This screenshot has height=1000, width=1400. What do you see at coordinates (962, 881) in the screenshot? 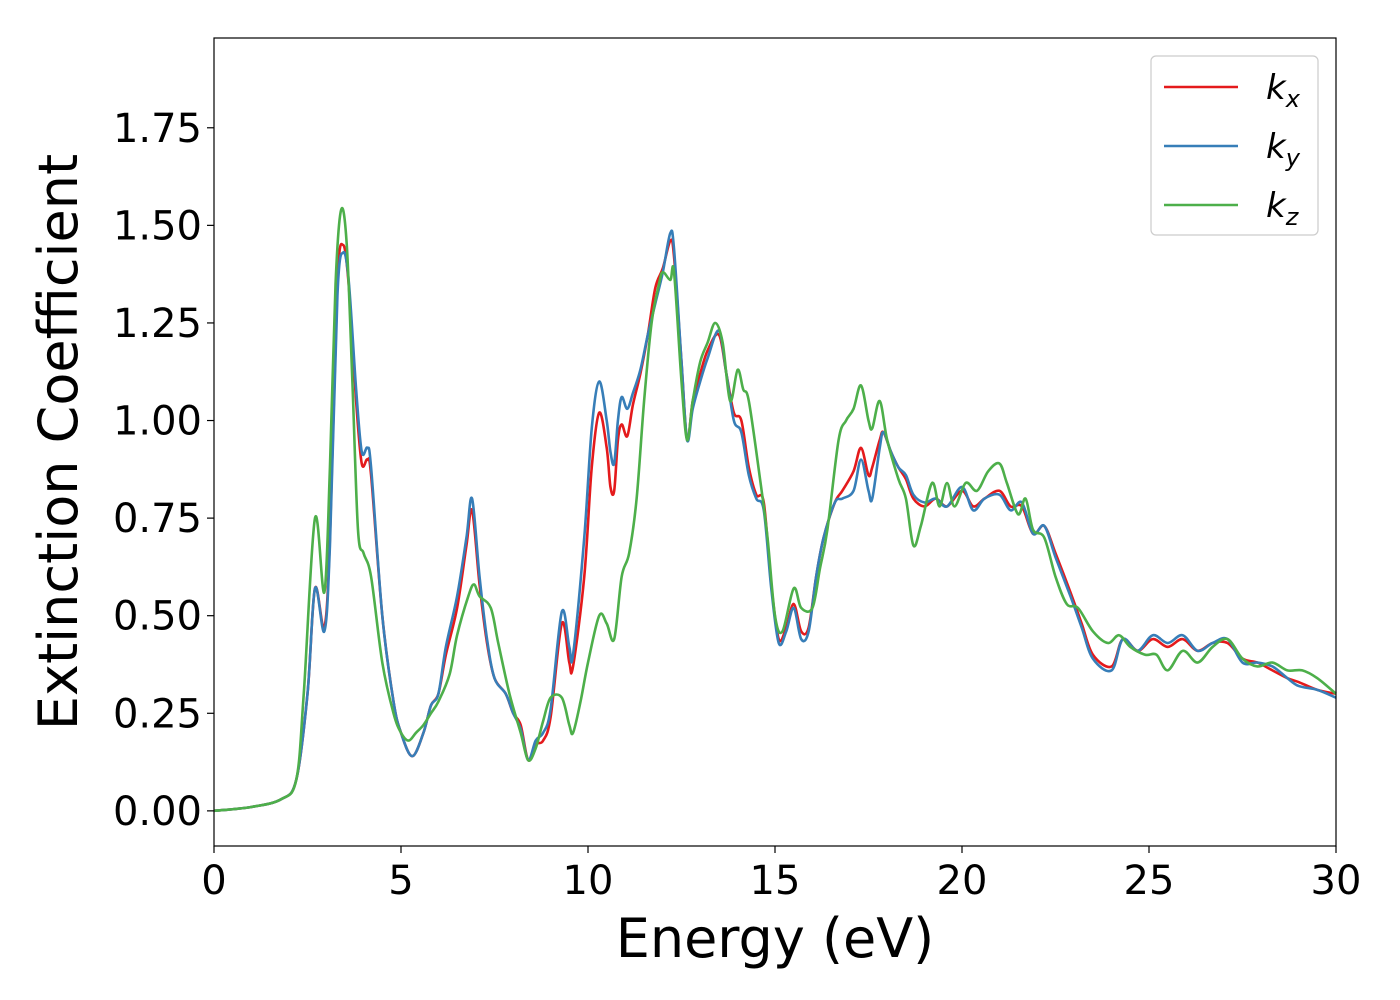
I see `x-tick-label: 20` at bounding box center [962, 881].